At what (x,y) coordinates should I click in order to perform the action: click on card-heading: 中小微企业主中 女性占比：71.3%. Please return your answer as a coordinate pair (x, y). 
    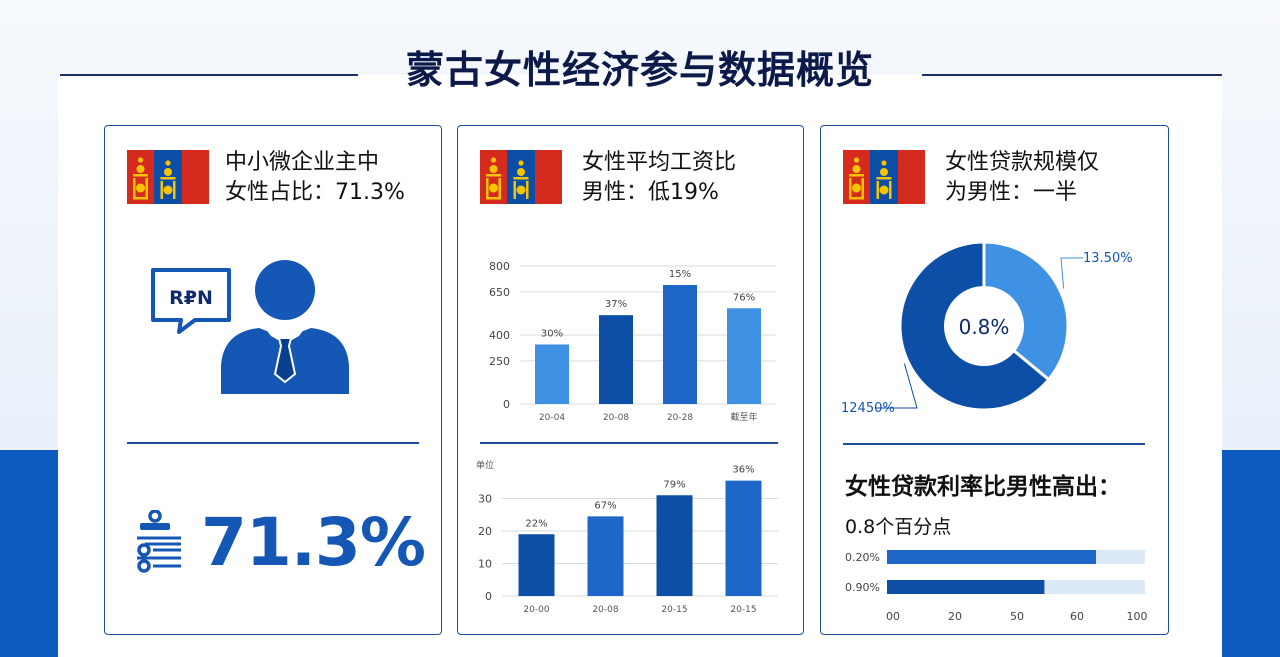
    Looking at the image, I should click on (315, 178).